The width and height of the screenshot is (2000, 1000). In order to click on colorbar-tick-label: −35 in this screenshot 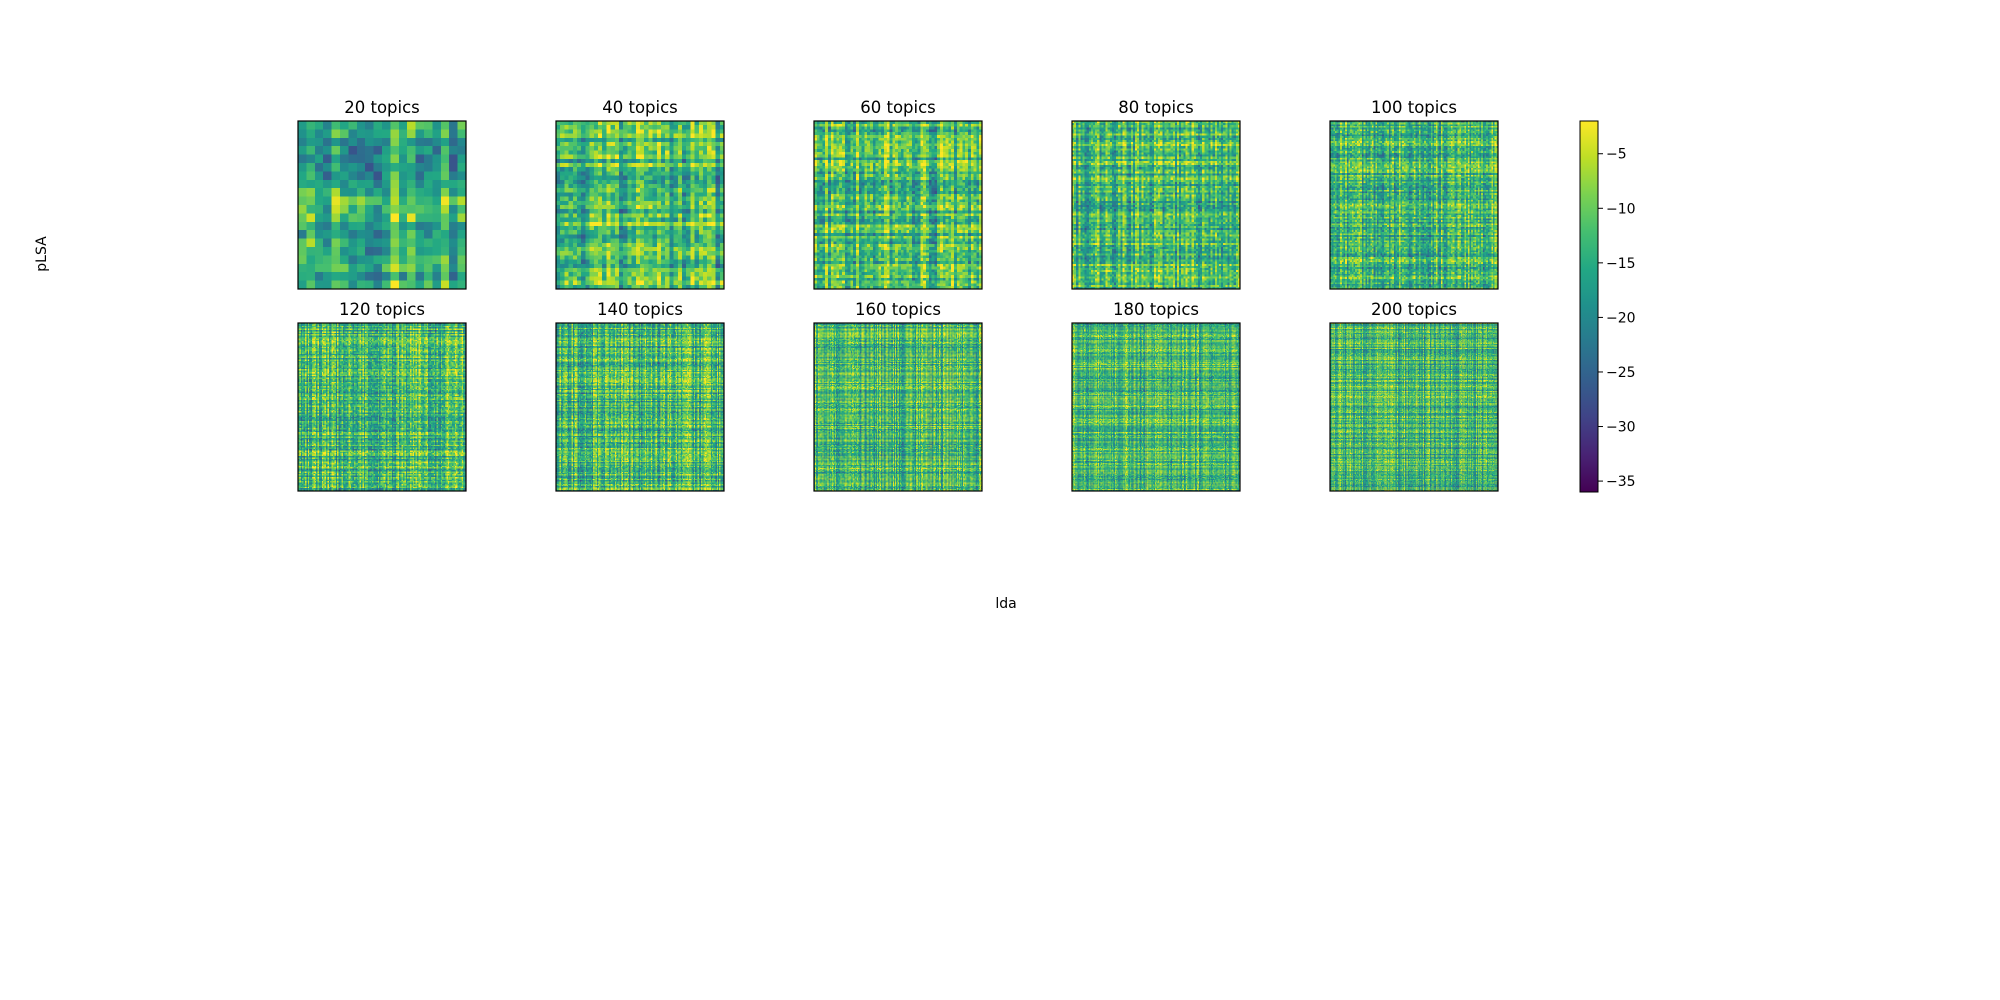, I will do `click(1621, 482)`.